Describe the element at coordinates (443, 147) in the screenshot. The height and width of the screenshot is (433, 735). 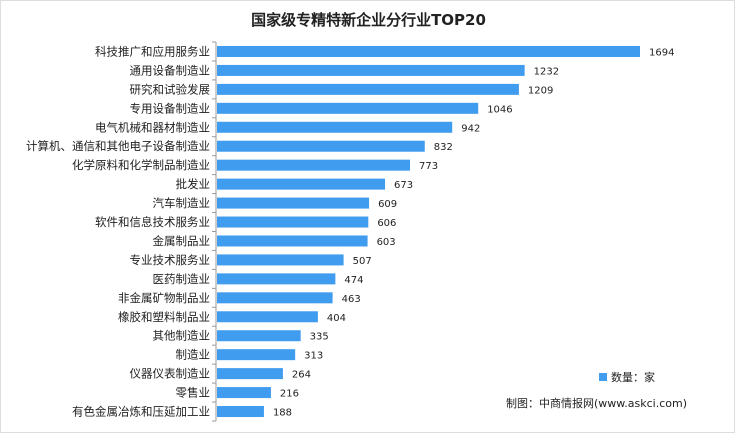
I see `data-label: 832` at that location.